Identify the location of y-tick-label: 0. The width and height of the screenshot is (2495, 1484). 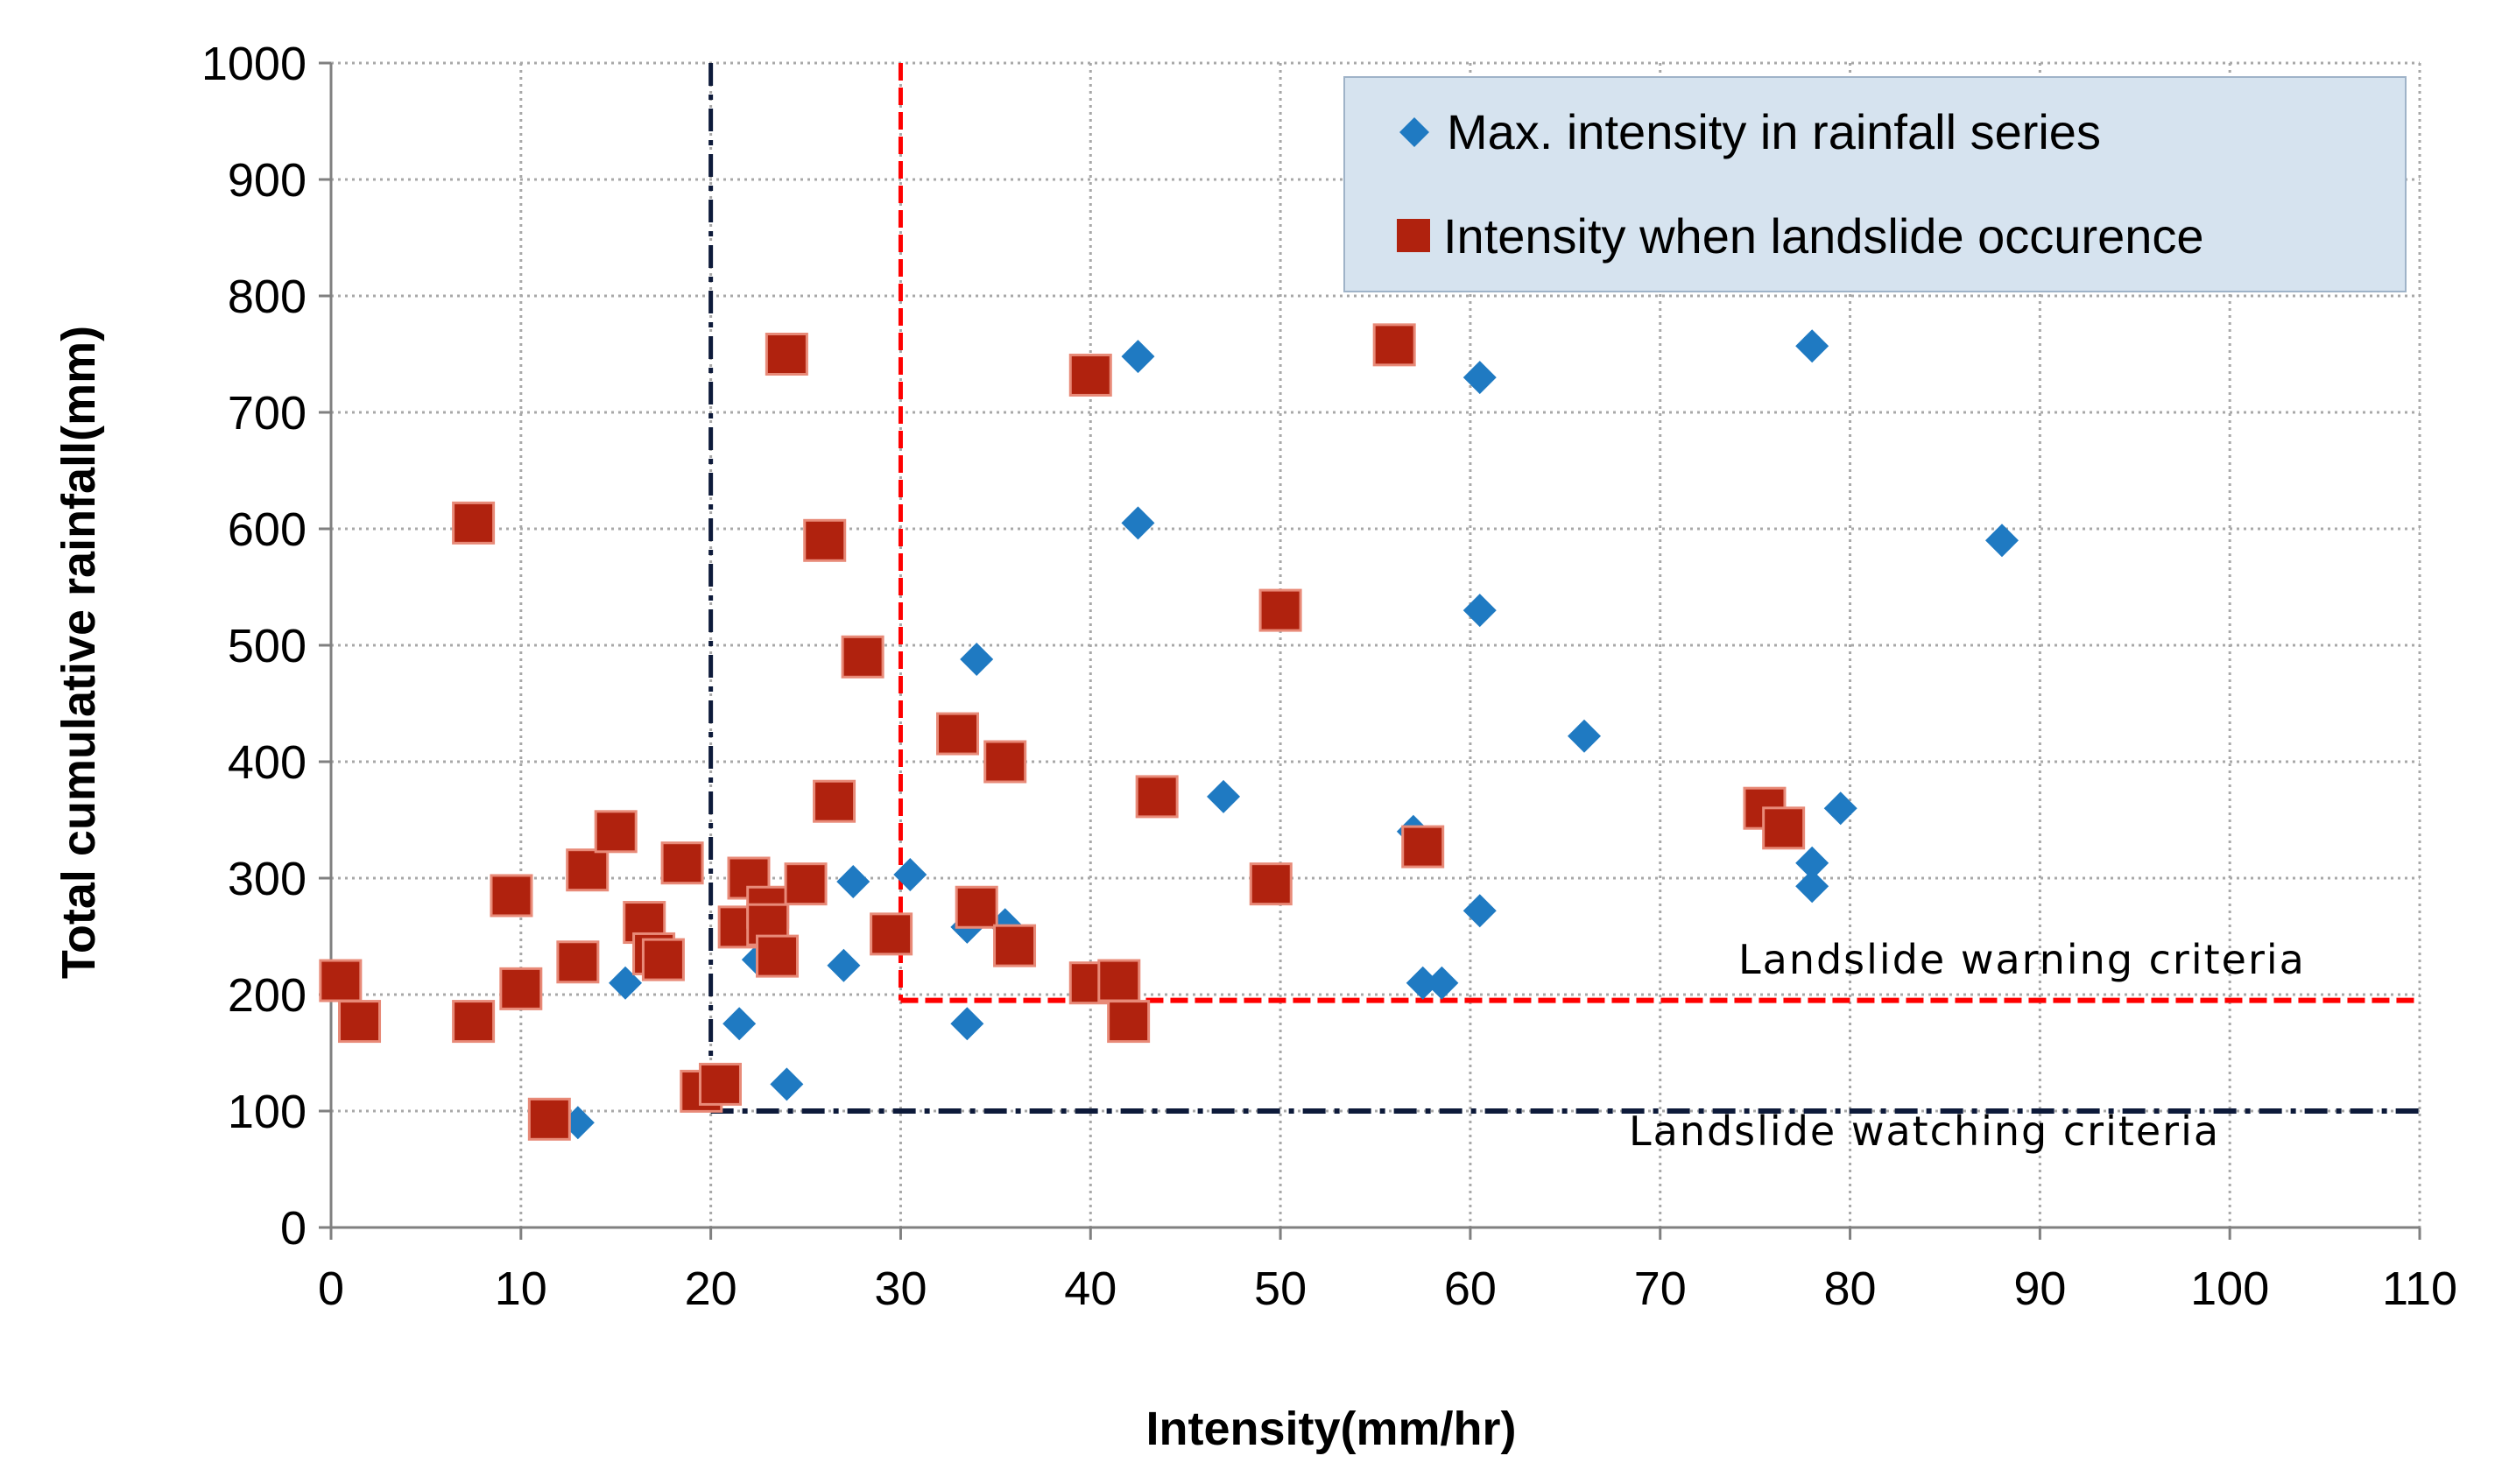
(293, 1228).